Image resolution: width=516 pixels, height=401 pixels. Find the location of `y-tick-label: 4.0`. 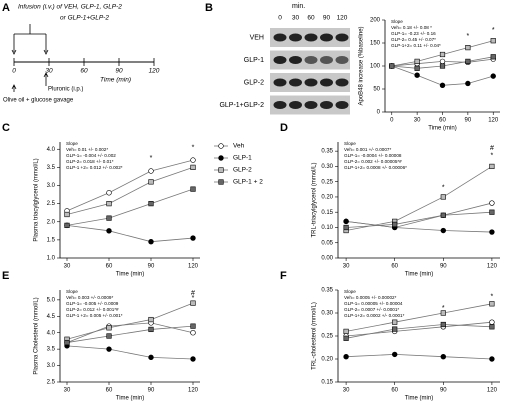

y-tick-label: 4.0 is located at coordinates (51, 333).